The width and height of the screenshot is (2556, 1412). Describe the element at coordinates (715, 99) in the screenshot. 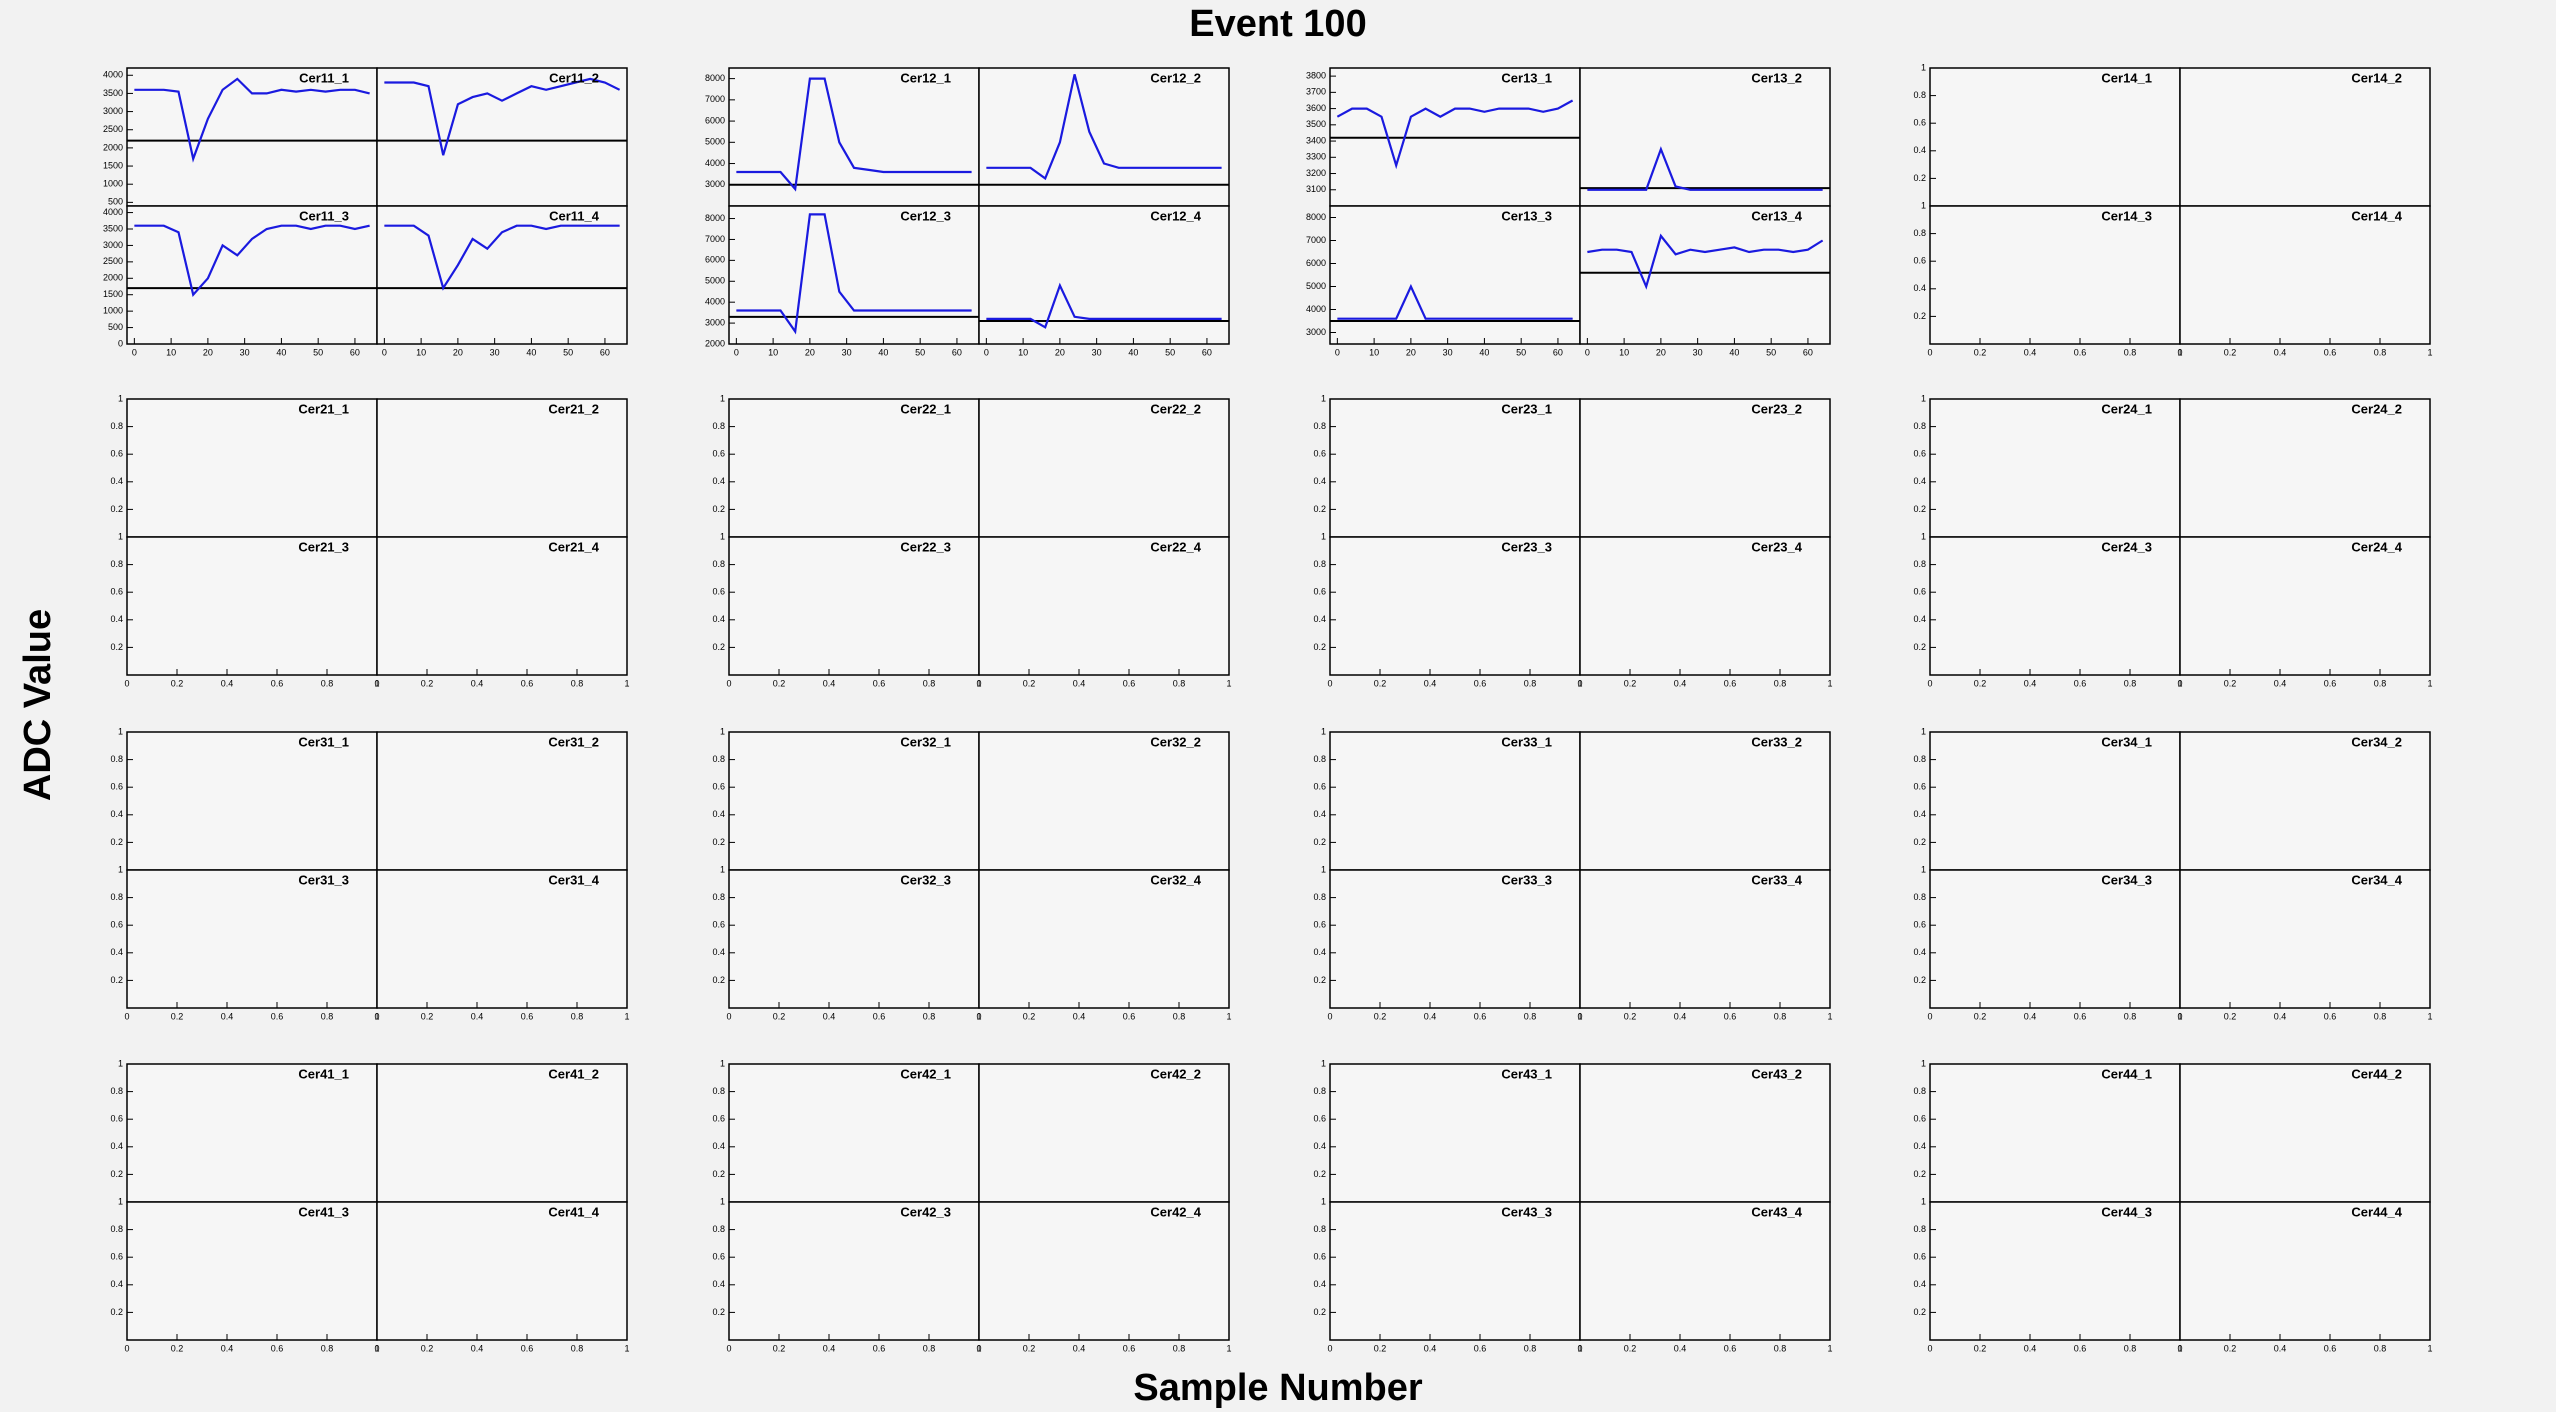

I see `y-tick-label: 7000` at that location.